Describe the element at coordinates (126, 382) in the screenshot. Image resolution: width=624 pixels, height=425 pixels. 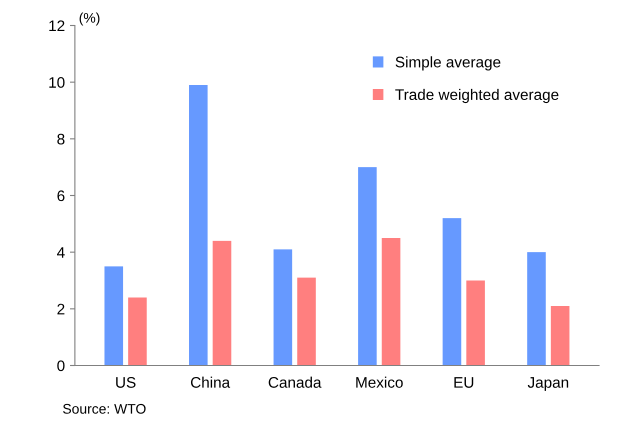
I see `x-tick-label: US` at that location.